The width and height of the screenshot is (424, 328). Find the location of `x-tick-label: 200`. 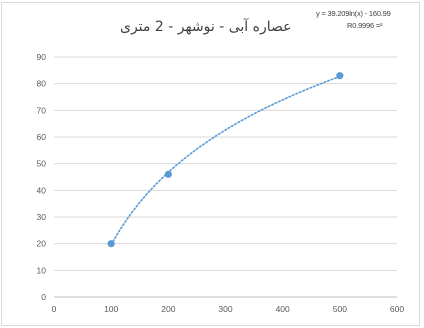

x-tick-label: 200 is located at coordinates (168, 309).